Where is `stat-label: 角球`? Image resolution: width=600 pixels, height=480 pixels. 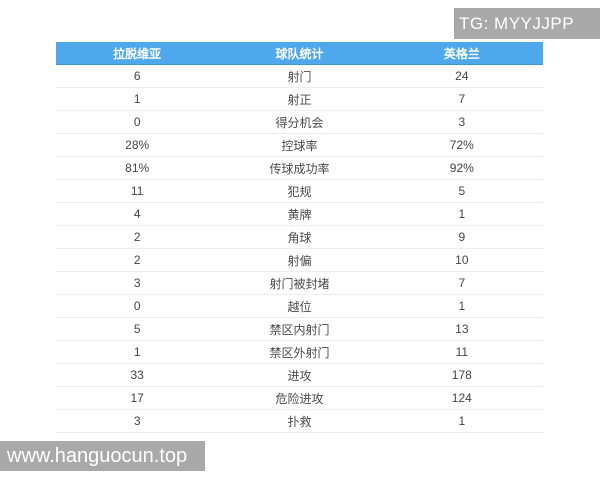
stat-label: 角球 is located at coordinates (299, 237).